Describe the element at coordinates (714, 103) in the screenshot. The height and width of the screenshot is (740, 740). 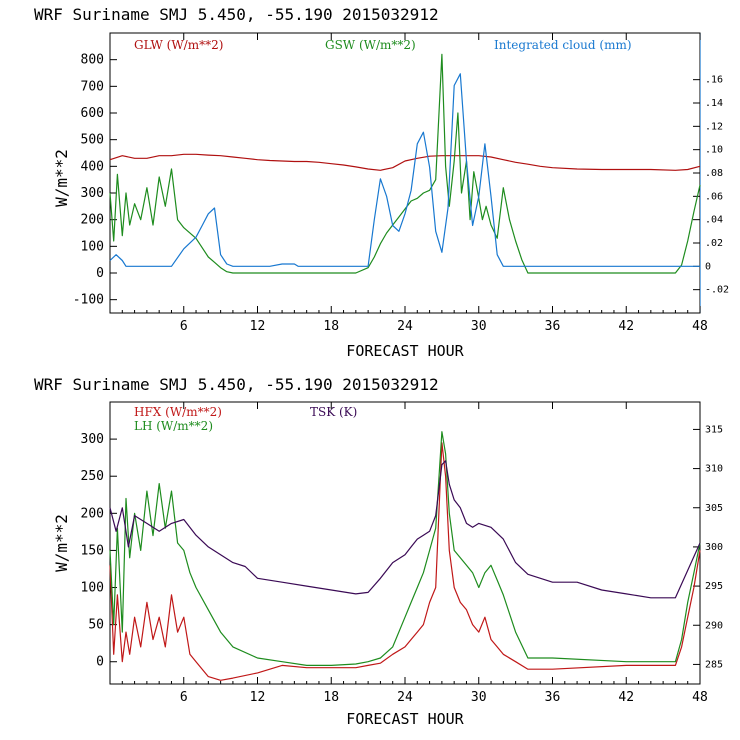
I see `y2-tick-label: .14` at that location.